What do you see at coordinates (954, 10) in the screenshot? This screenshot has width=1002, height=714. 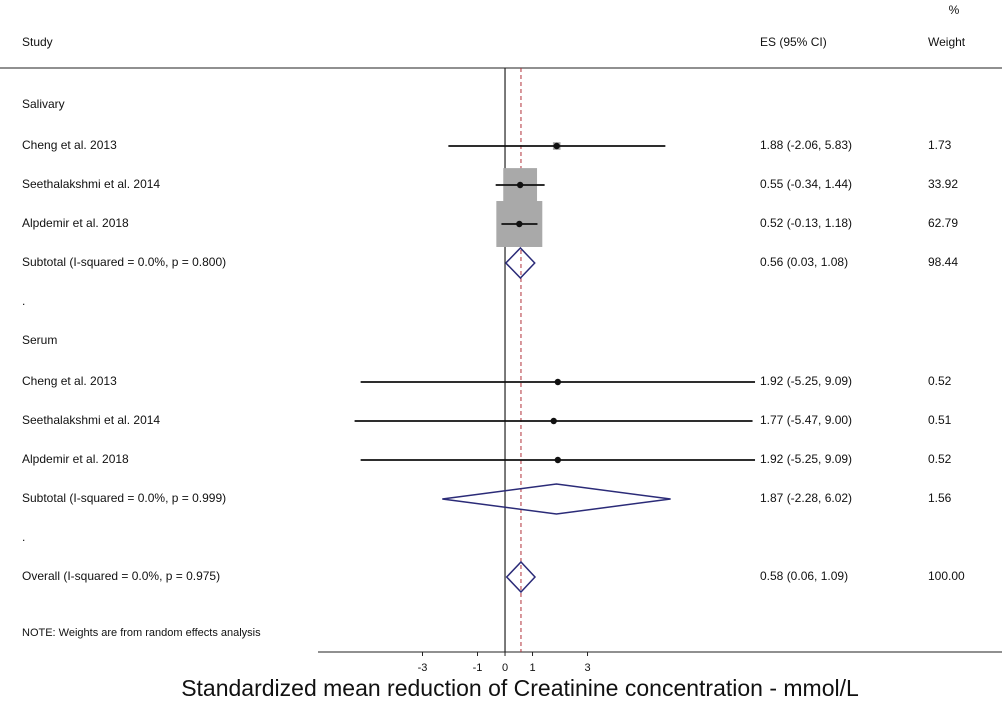 I see `header-weight-top: %` at bounding box center [954, 10].